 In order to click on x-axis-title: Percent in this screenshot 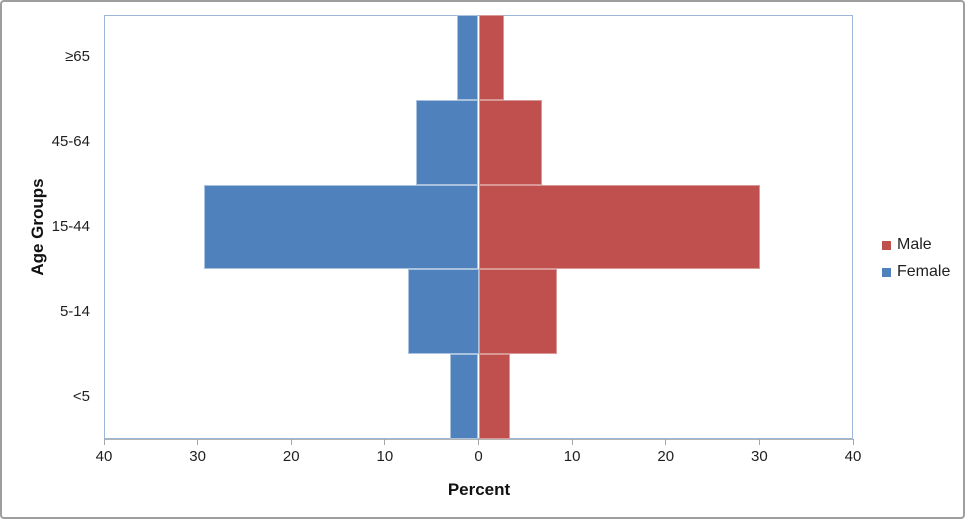, I will do `click(479, 489)`.